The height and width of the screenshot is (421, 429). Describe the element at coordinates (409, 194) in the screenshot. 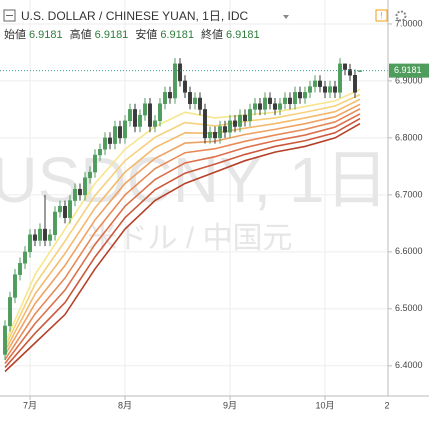

I see `y-tick-label: 6.7000` at that location.